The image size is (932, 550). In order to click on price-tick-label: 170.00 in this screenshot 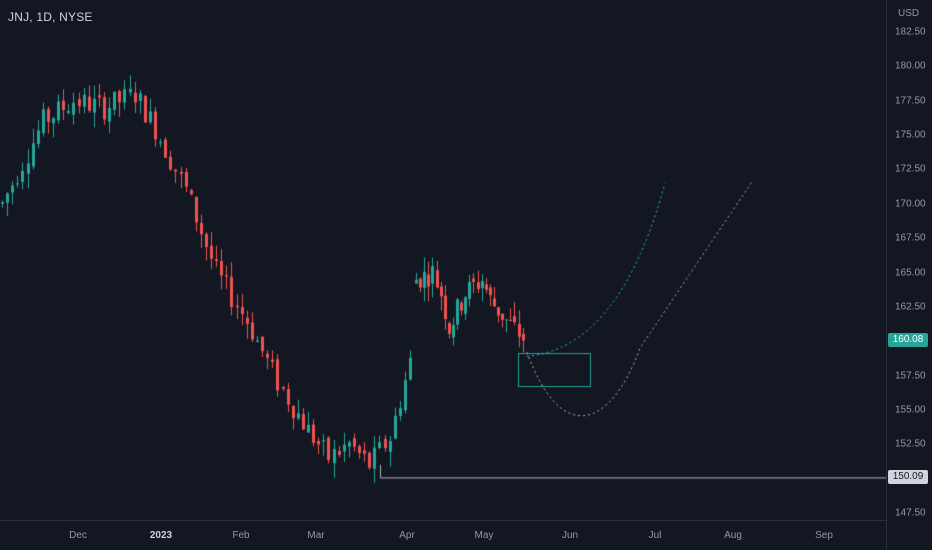, I will do `click(910, 204)`.